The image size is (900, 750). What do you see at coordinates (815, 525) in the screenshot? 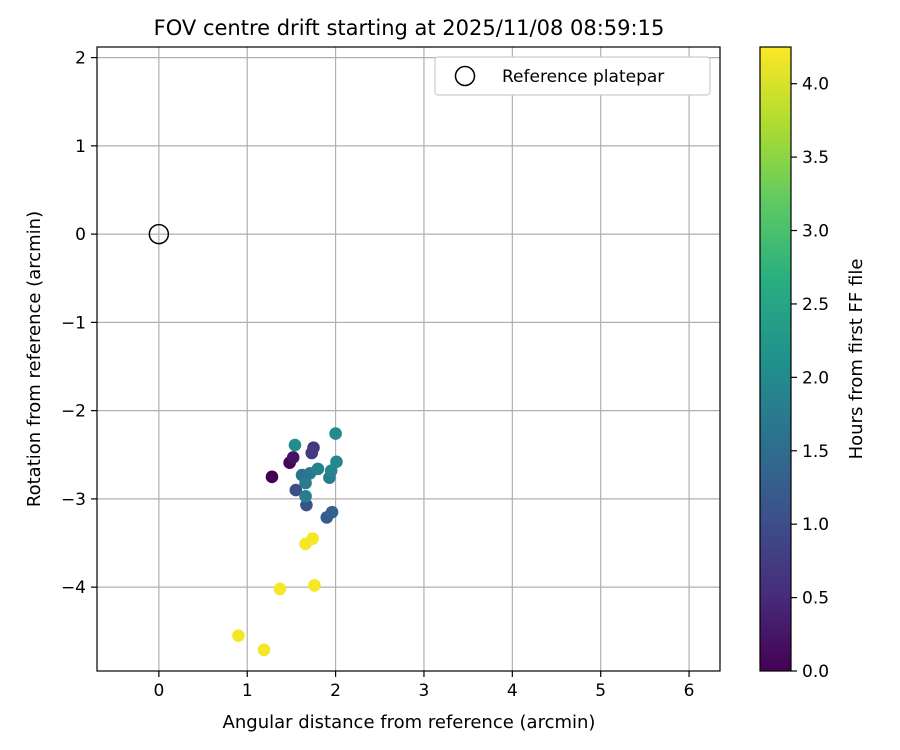
I see `colorbar-tick-label: 1.0` at bounding box center [815, 525].